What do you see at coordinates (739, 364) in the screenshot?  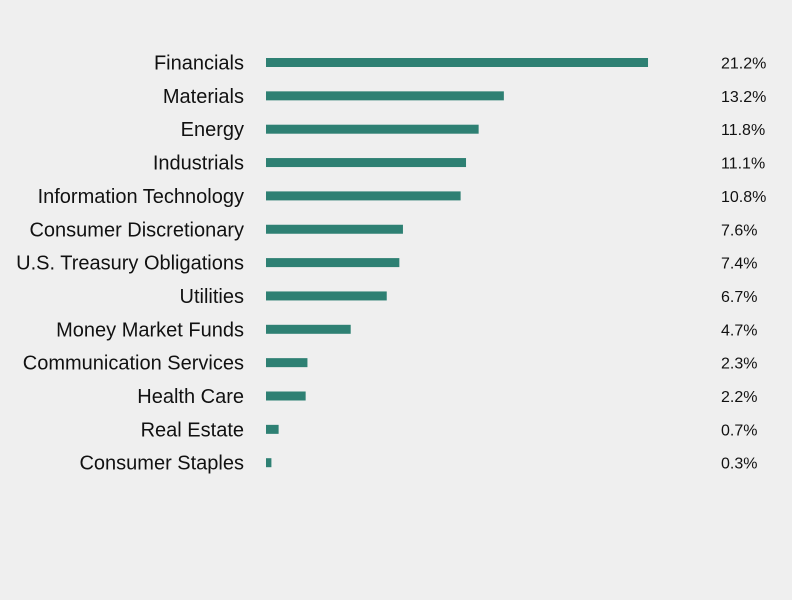 I see `value-label: 2.3%` at bounding box center [739, 364].